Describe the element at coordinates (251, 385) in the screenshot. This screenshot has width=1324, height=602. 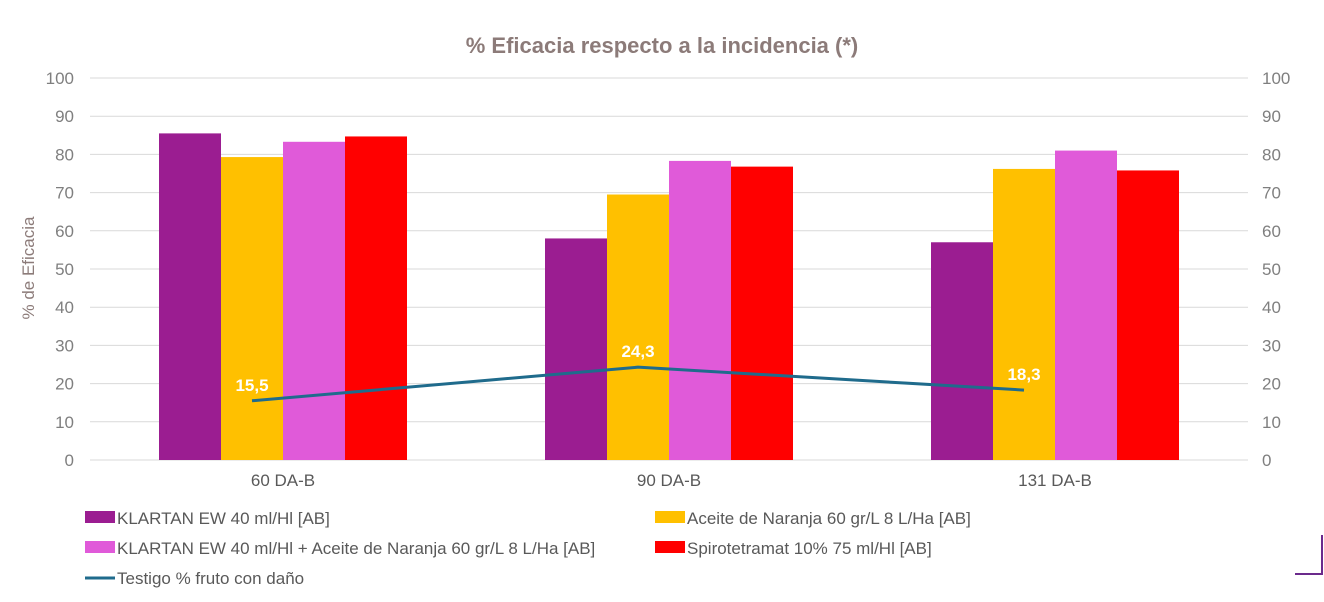
I see `data-label: 15,5` at that location.